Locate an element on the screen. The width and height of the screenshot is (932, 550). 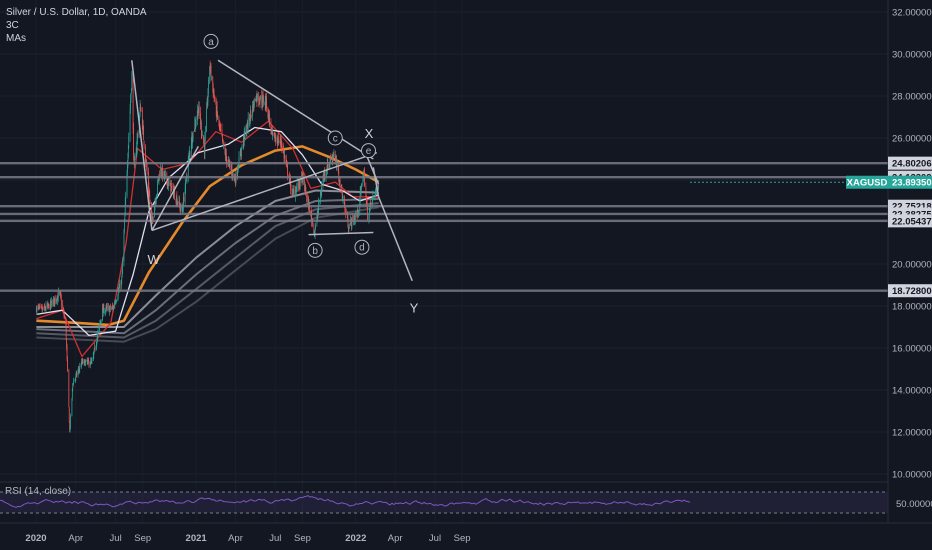
wave-circle-label-c: c is located at coordinates (335, 139).